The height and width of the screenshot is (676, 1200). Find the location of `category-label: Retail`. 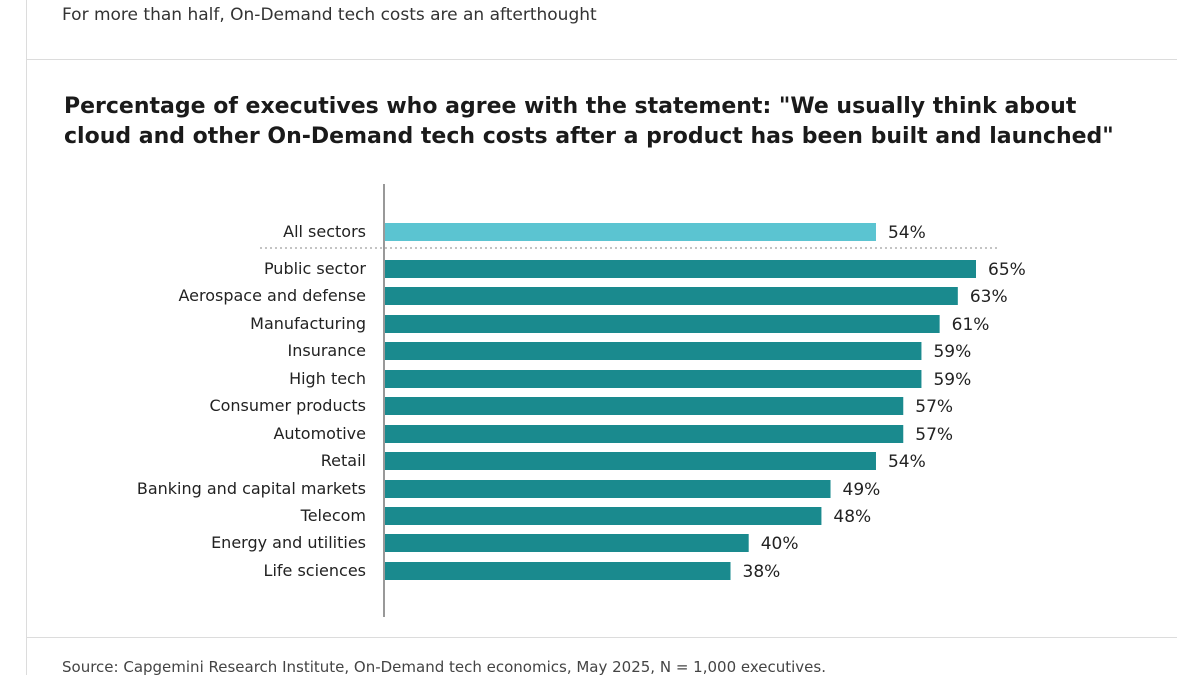

category-label: Retail is located at coordinates (343, 460).